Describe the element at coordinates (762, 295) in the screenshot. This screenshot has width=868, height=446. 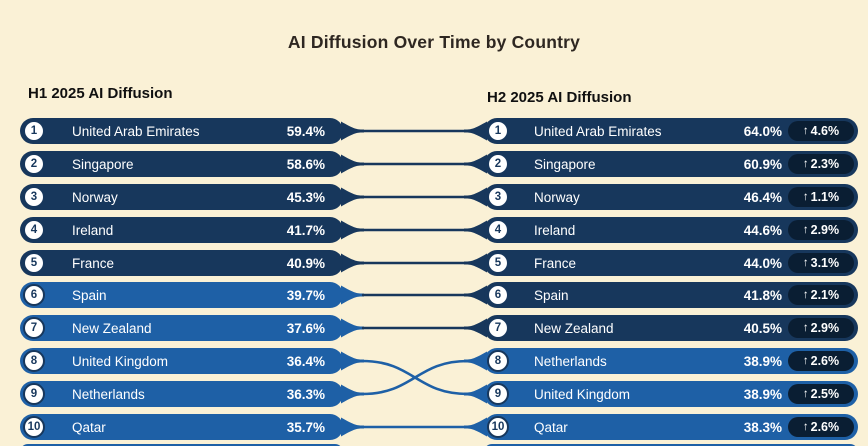
I see `value-label: 41.8%` at that location.